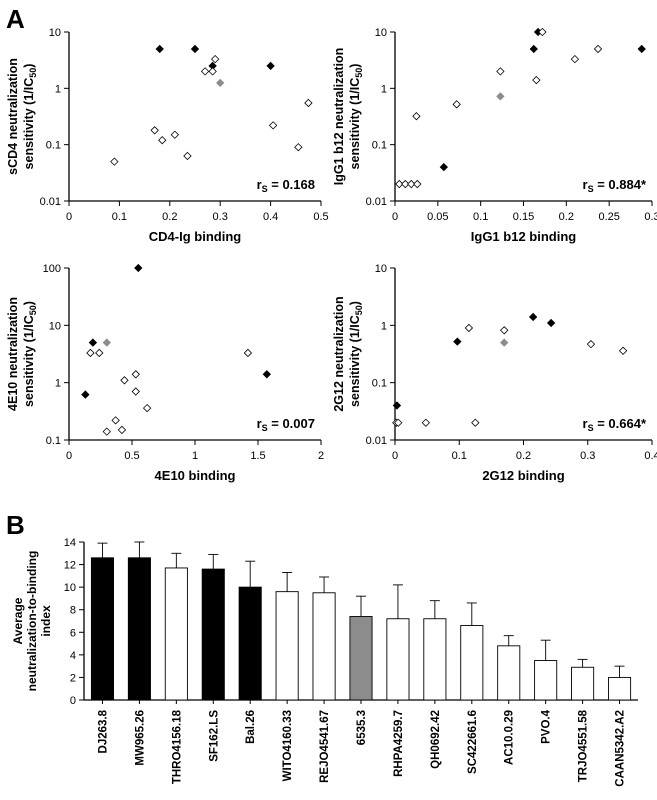 Image resolution: width=657 pixels, height=800 pixels. Describe the element at coordinates (73, 656) in the screenshot. I see `y-tick-label: 4` at that location.